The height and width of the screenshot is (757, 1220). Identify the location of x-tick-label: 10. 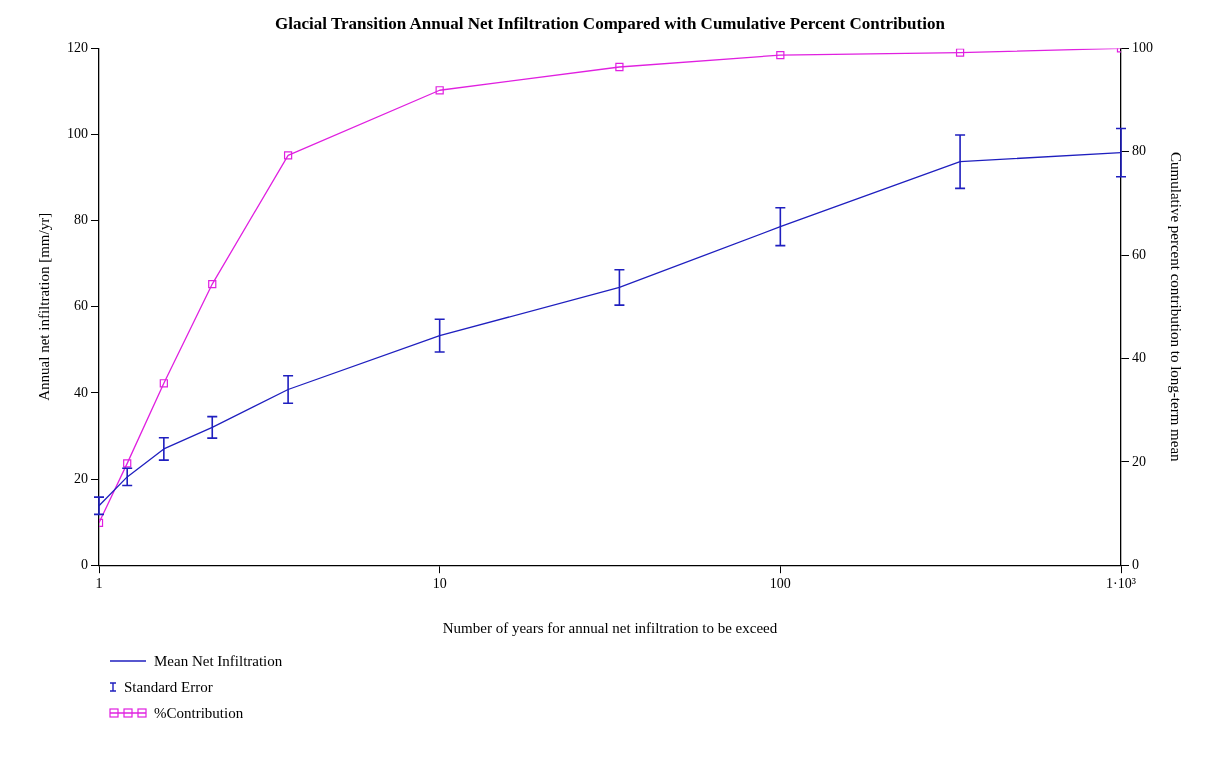
(439, 584).